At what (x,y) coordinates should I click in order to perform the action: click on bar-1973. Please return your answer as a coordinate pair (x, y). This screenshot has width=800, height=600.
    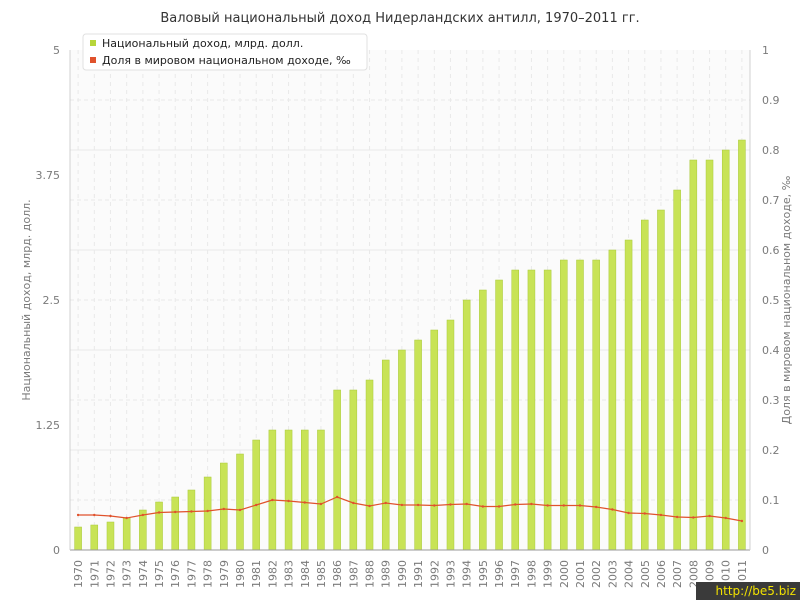
    Looking at the image, I should click on (126, 534).